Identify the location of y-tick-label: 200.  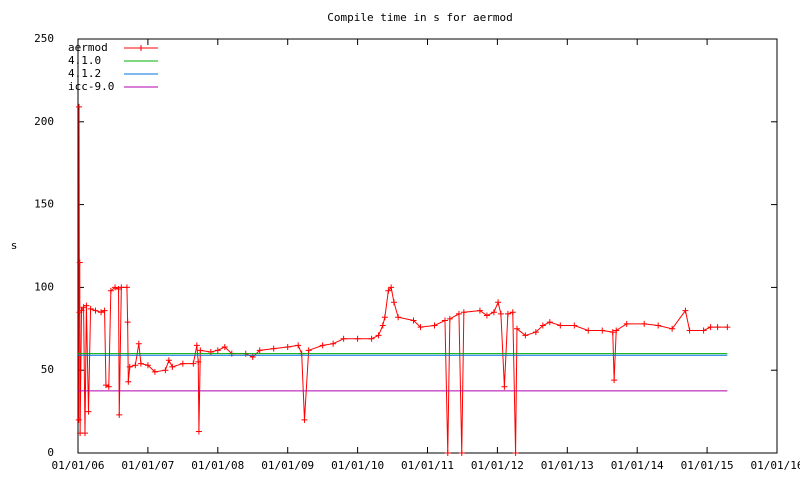
(44, 121).